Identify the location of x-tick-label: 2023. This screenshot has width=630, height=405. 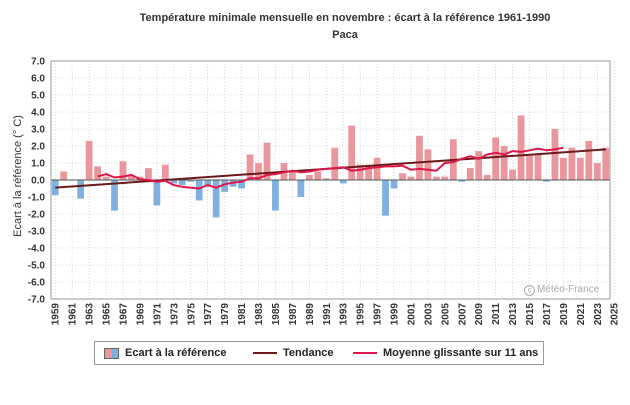
(598, 314).